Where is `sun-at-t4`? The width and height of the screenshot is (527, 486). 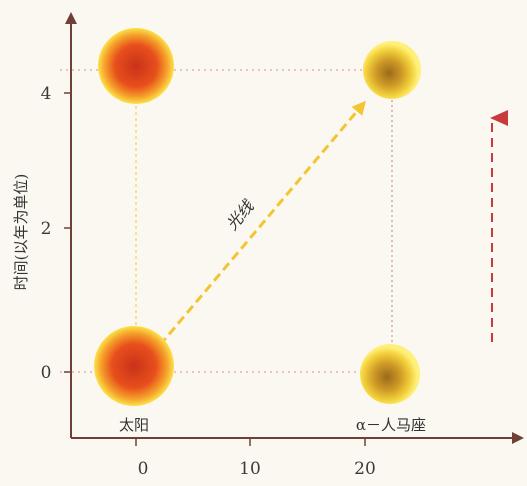
sun-at-t4 is located at coordinates (136, 66).